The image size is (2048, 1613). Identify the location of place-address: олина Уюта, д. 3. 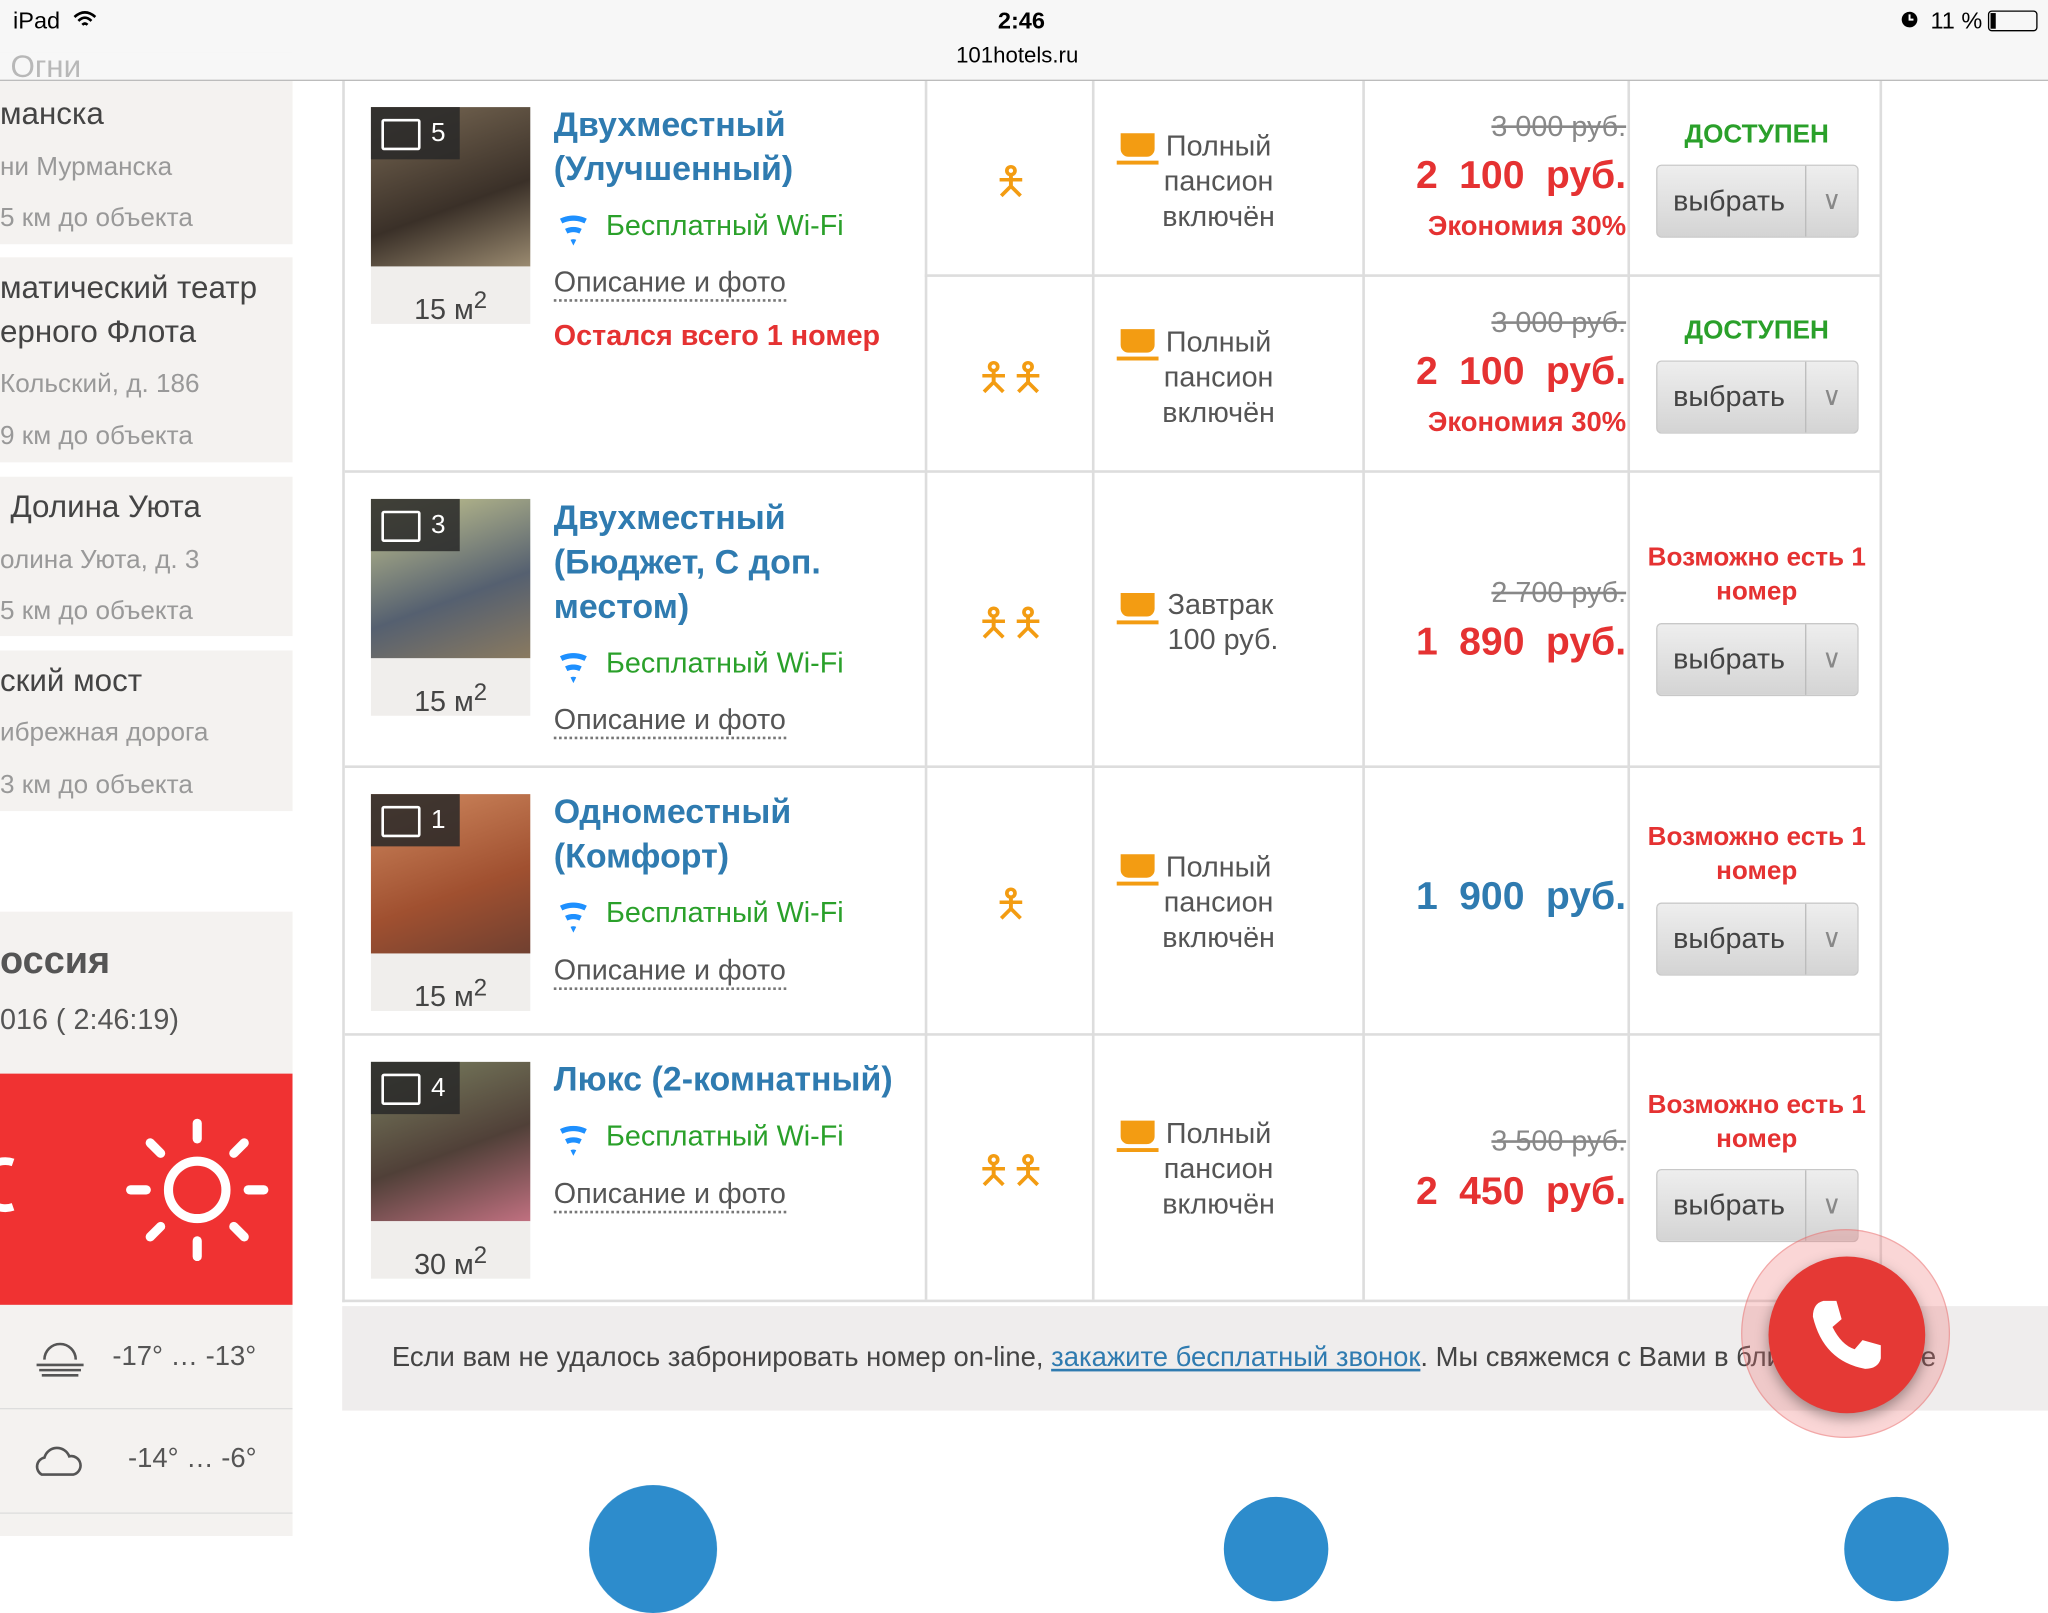
(100, 560).